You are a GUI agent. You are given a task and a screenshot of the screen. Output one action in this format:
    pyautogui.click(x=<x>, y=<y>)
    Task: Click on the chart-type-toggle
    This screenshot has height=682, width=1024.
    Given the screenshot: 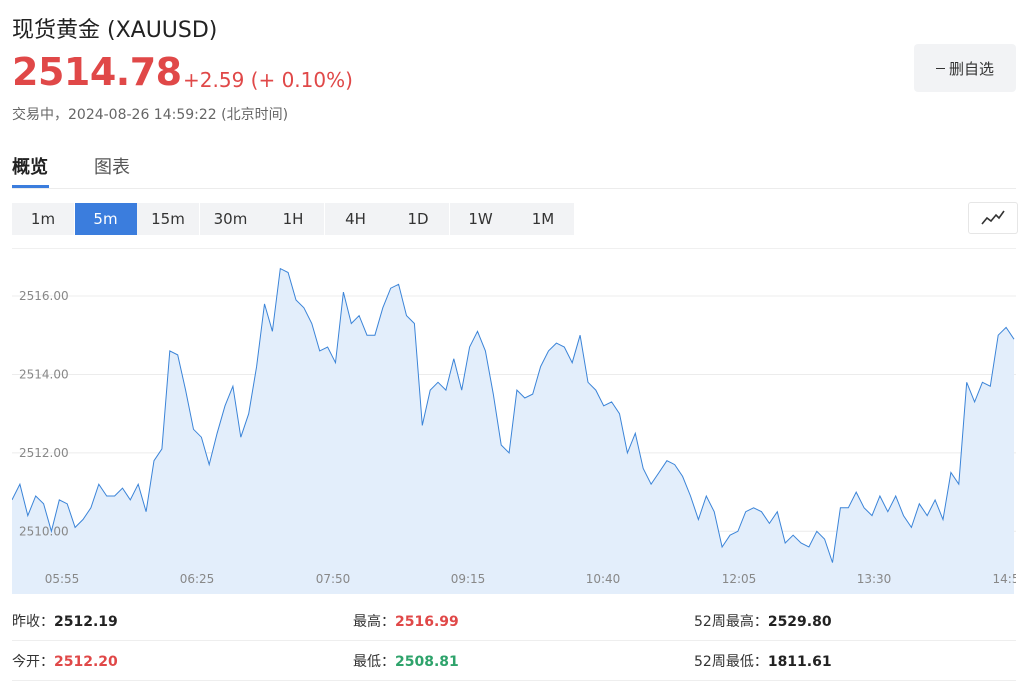 What is the action you would take?
    pyautogui.click(x=993, y=218)
    